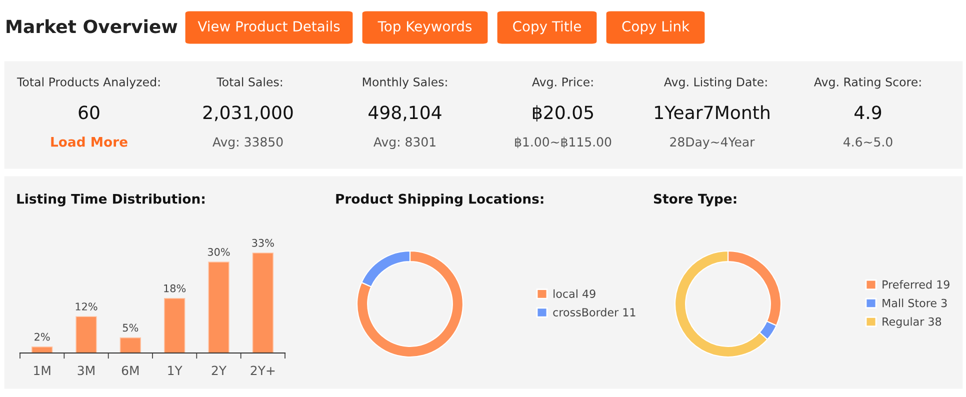  What do you see at coordinates (88, 83) in the screenshot?
I see `text: Total Products Analyzed:` at bounding box center [88, 83].